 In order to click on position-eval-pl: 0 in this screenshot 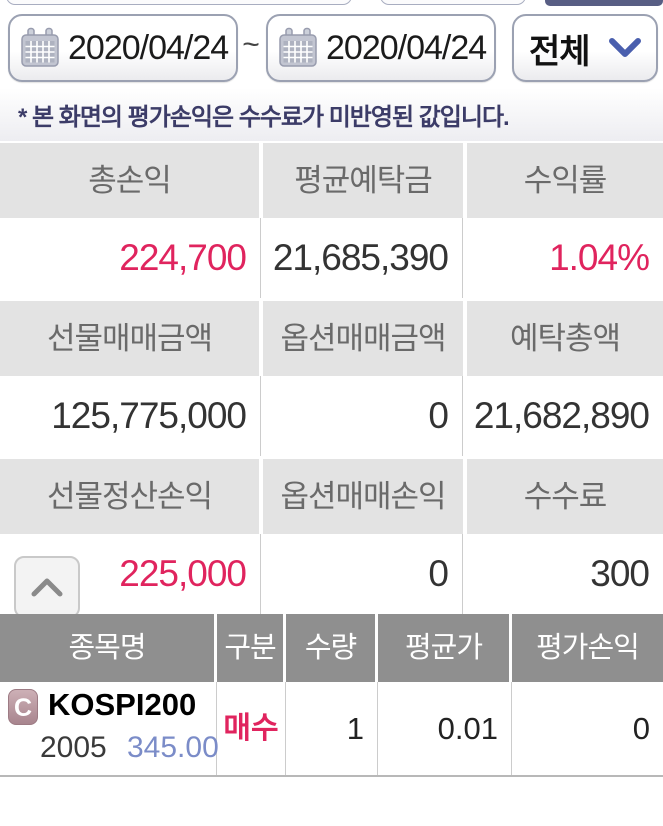, I will do `click(641, 728)`.